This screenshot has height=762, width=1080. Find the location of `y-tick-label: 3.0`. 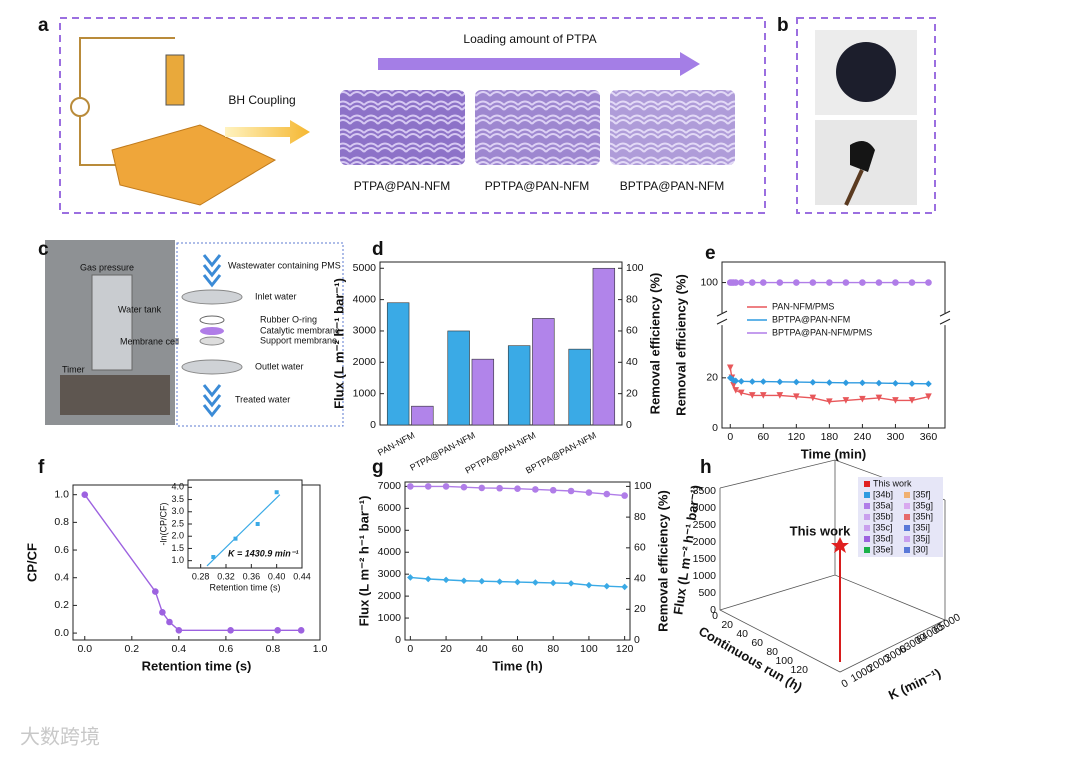

y-tick-label: 3.0 is located at coordinates (177, 511).